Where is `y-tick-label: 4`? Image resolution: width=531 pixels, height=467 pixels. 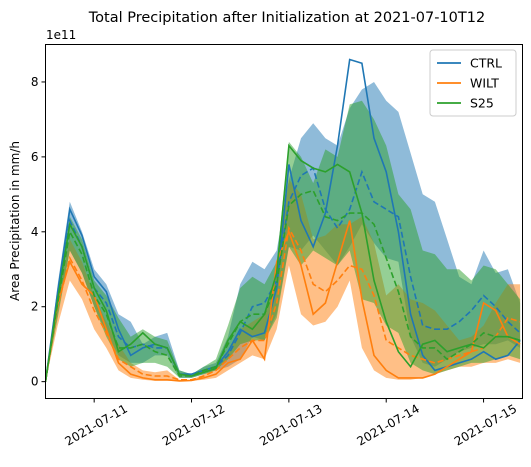 y-tick-label: 4 is located at coordinates (35, 232).